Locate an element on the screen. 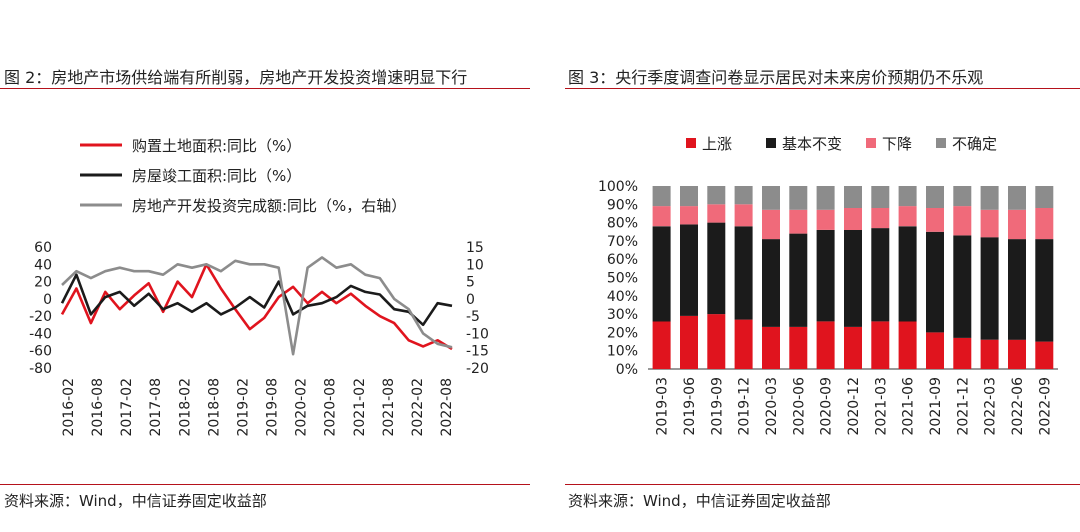 This screenshot has height=532, width=1080. x-tick-label: 2022-06 is located at coordinates (1018, 406).